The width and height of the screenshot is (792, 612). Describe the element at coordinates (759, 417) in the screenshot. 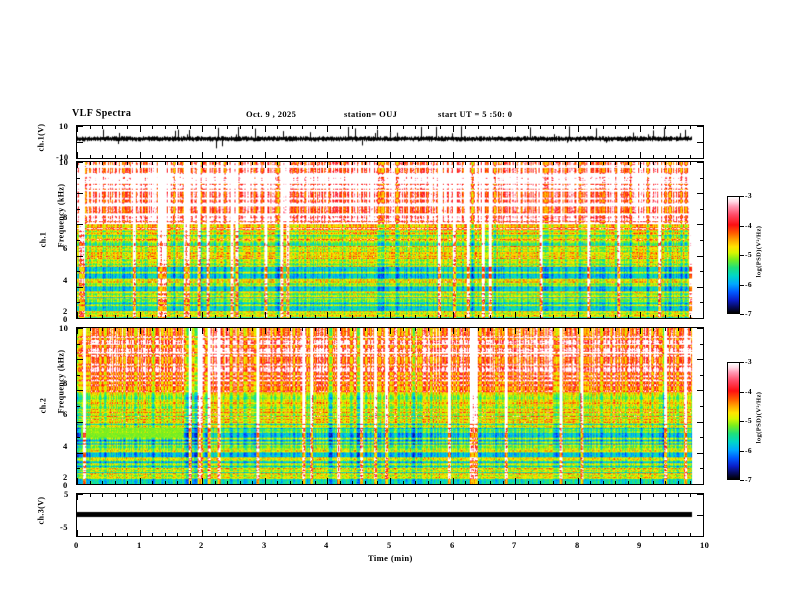

I see `colorbar-ch2-label: log(PSD)(V²/Hz)` at that location.